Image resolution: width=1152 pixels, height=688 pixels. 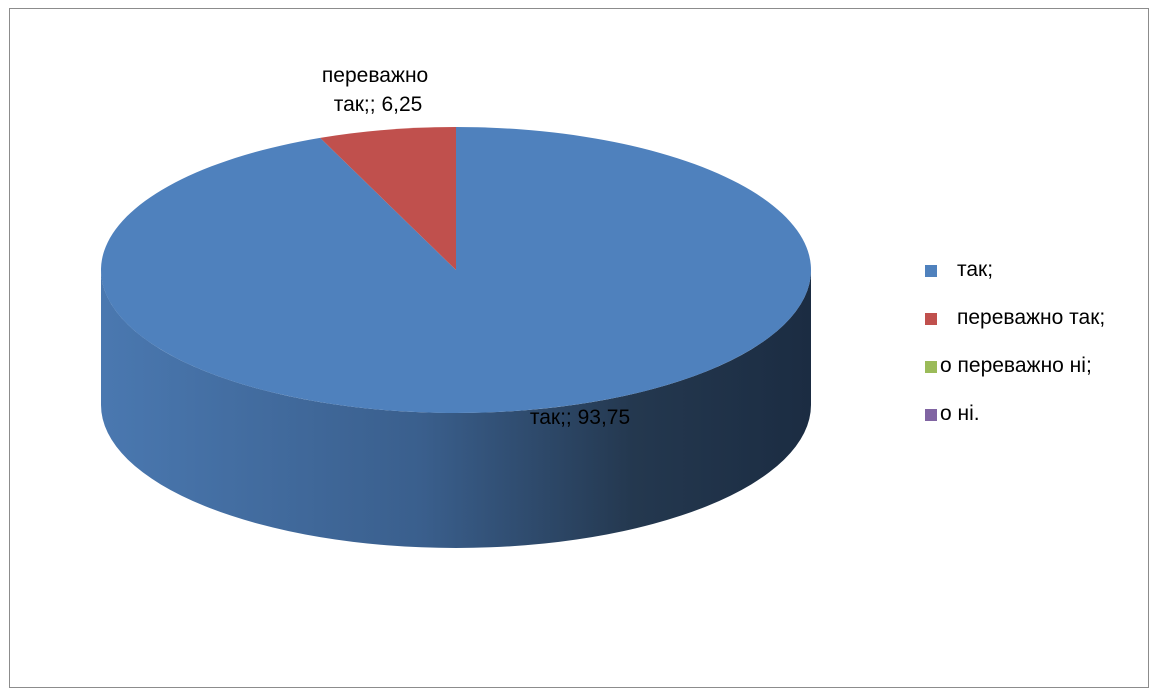 I want to click on legend-swatch-tak, so click(x=931, y=271).